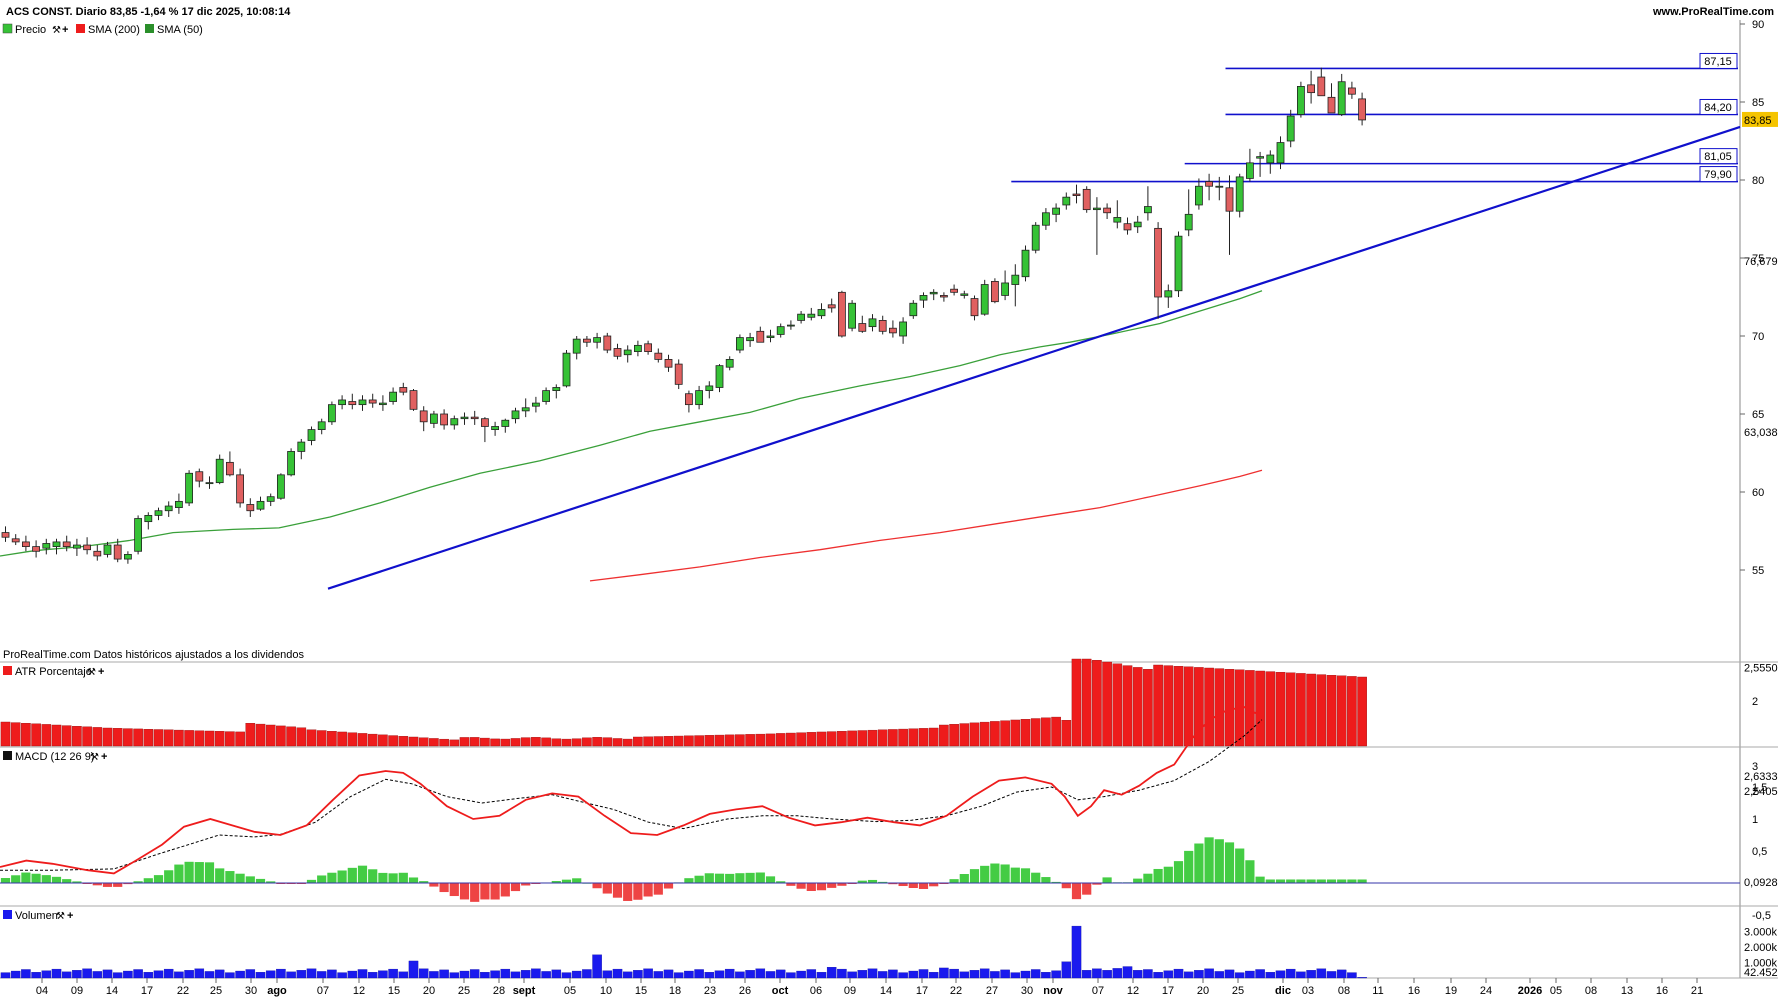  Describe the element at coordinates (36, 916) in the screenshot. I see `volume-label: Volumen` at that location.